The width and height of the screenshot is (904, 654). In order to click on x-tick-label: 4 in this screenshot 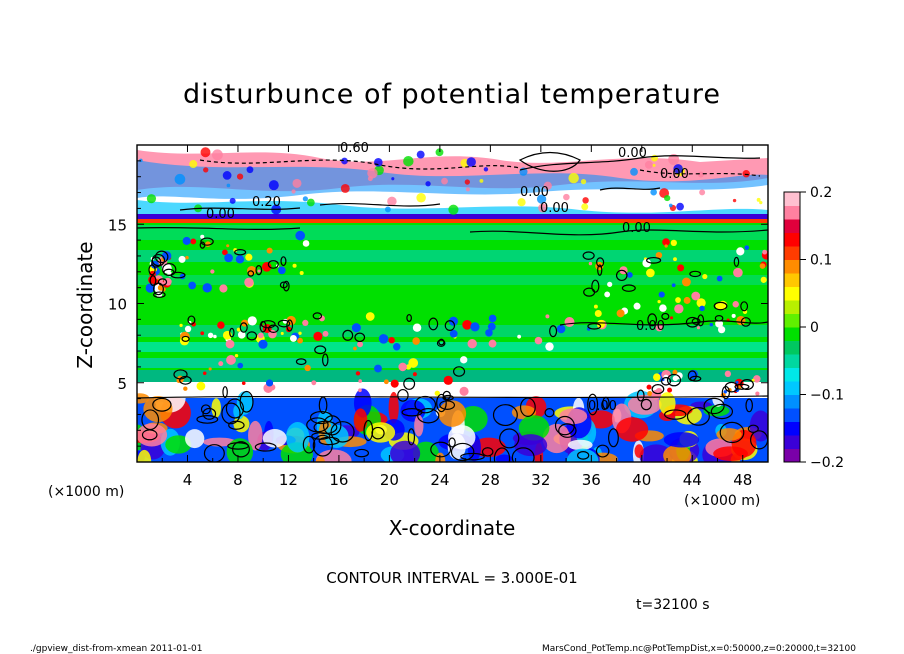, I will do `click(188, 480)`.